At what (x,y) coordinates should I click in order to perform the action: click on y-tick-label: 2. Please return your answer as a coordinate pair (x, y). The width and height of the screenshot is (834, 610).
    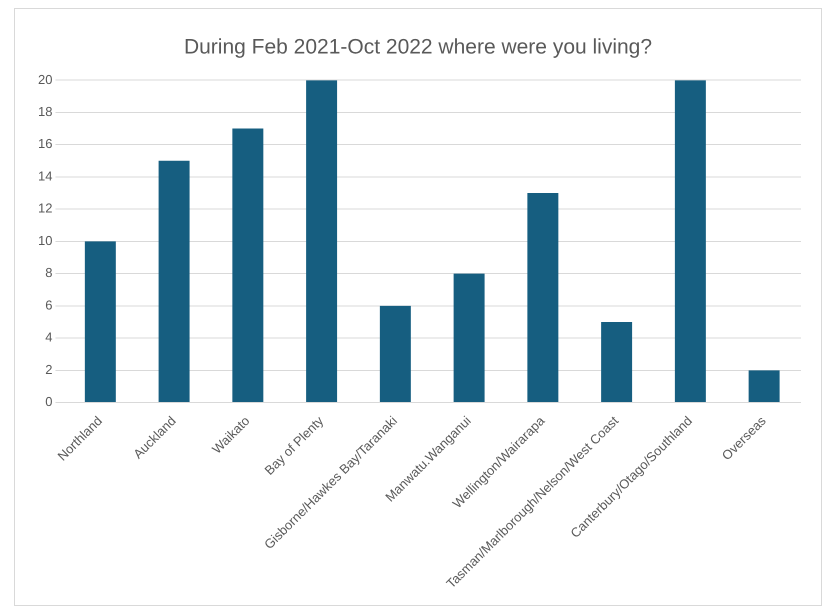
    Looking at the image, I should click on (48, 369).